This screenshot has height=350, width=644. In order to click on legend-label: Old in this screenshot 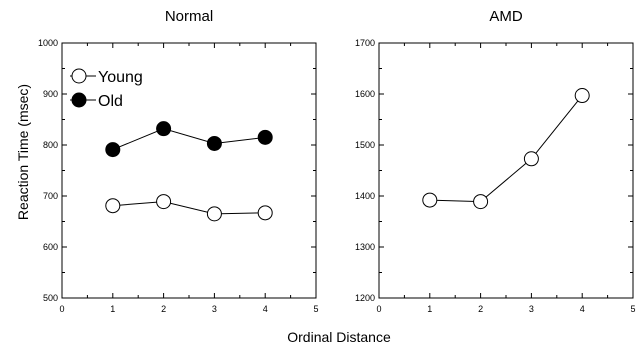, I will do `click(110, 101)`.